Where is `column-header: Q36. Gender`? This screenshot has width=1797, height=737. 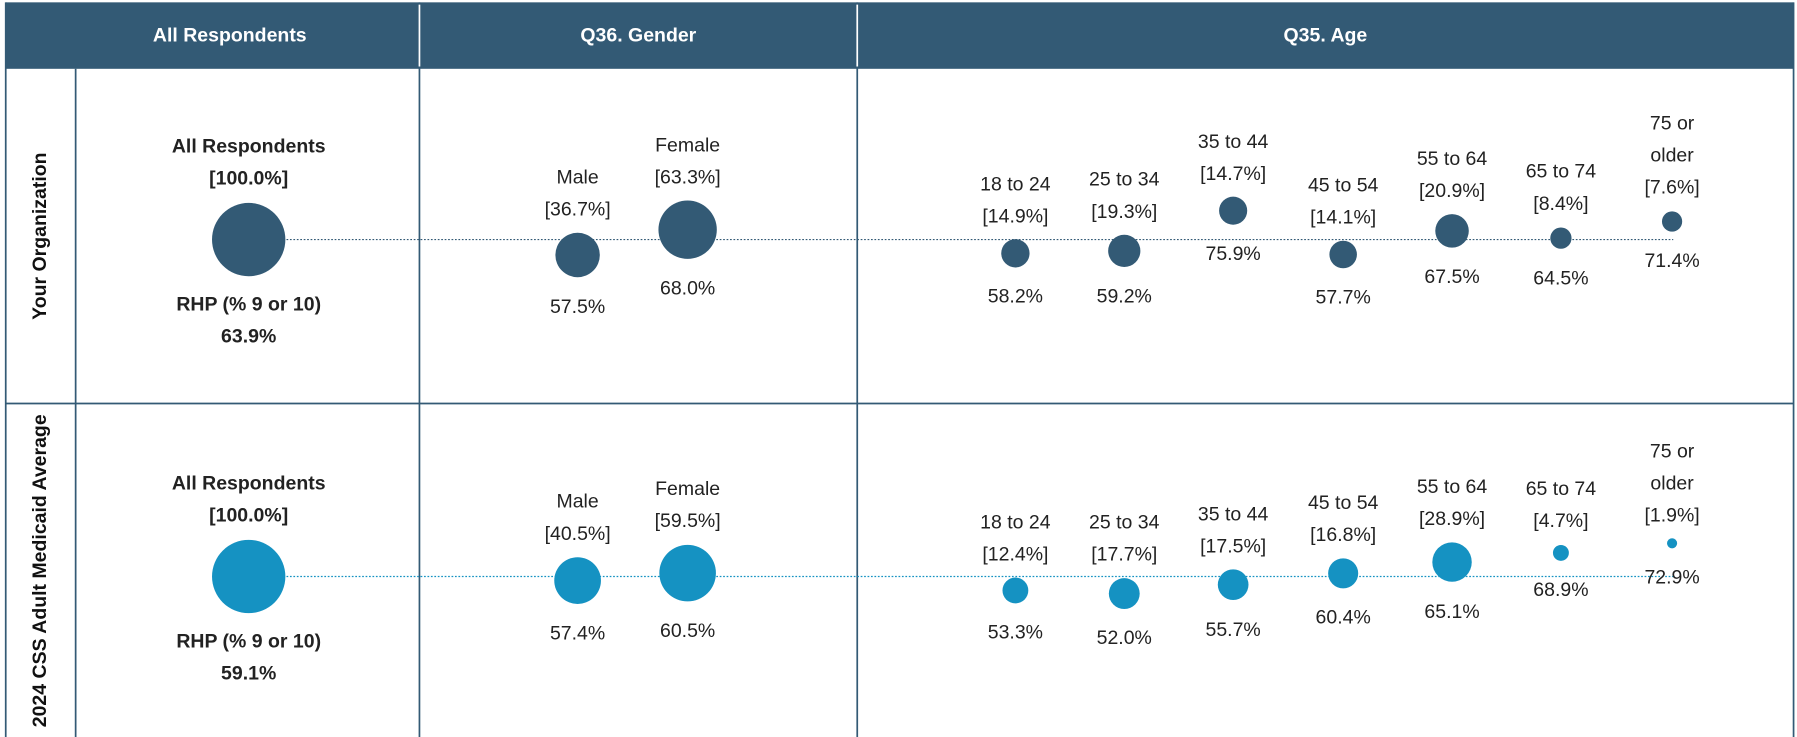
column-header: Q36. Gender is located at coordinates (638, 35).